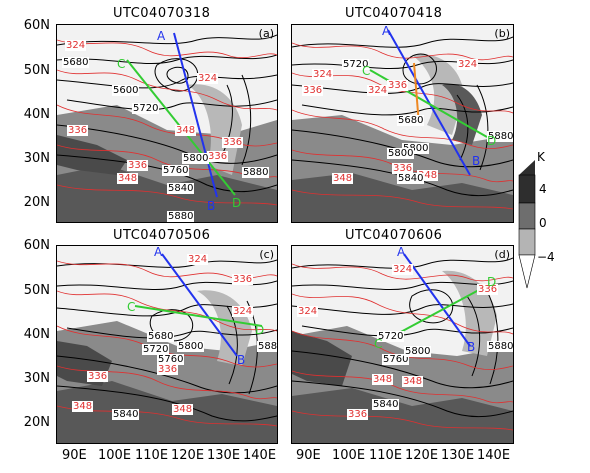  Describe the element at coordinates (162, 13) in the screenshot. I see `panel-a-title: UTC04070318` at that location.